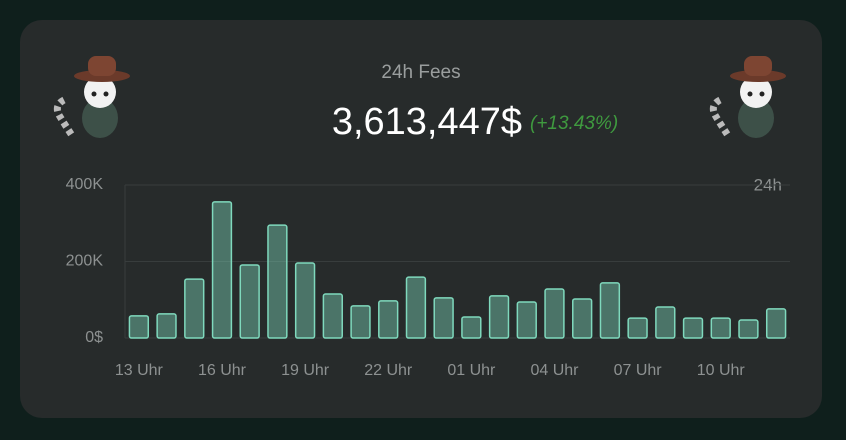  What do you see at coordinates (574, 123) in the screenshot?
I see `change-value: (+13.43%)` at bounding box center [574, 123].